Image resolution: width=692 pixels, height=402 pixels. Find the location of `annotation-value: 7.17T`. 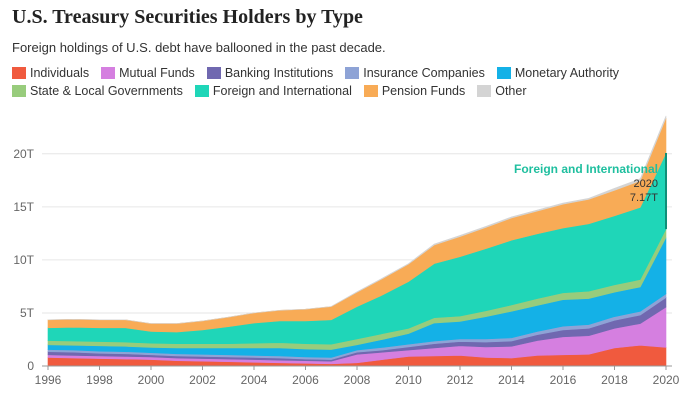

annotation-value: 7.17T is located at coordinates (644, 198).